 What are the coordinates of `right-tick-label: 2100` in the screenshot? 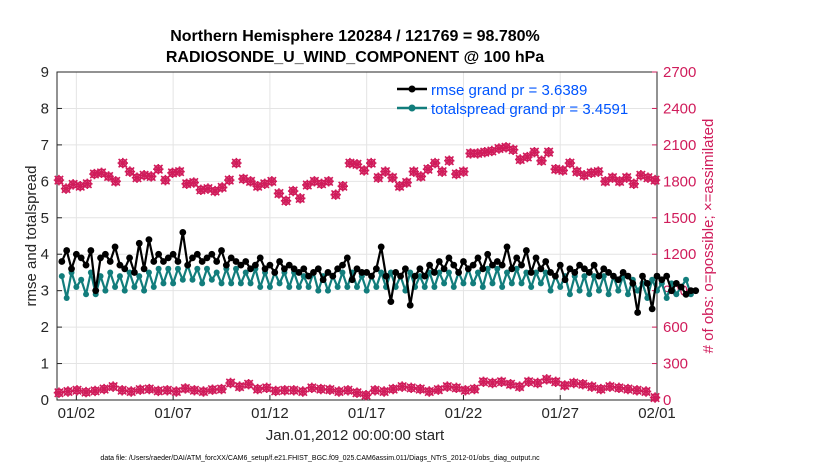 It's located at (679, 145).